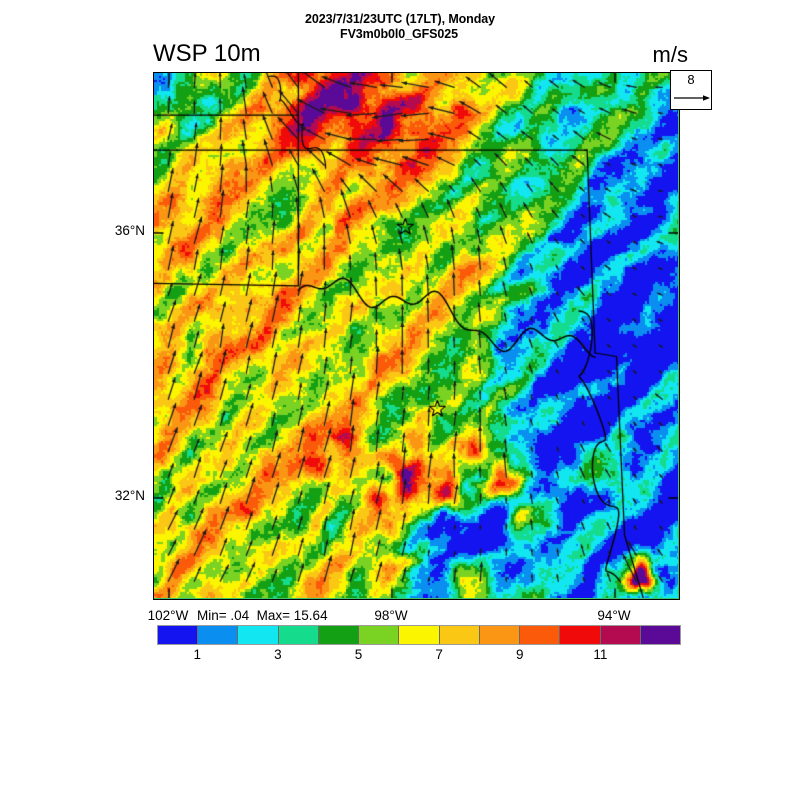  I want to click on right-arrow-icon, so click(692, 98).